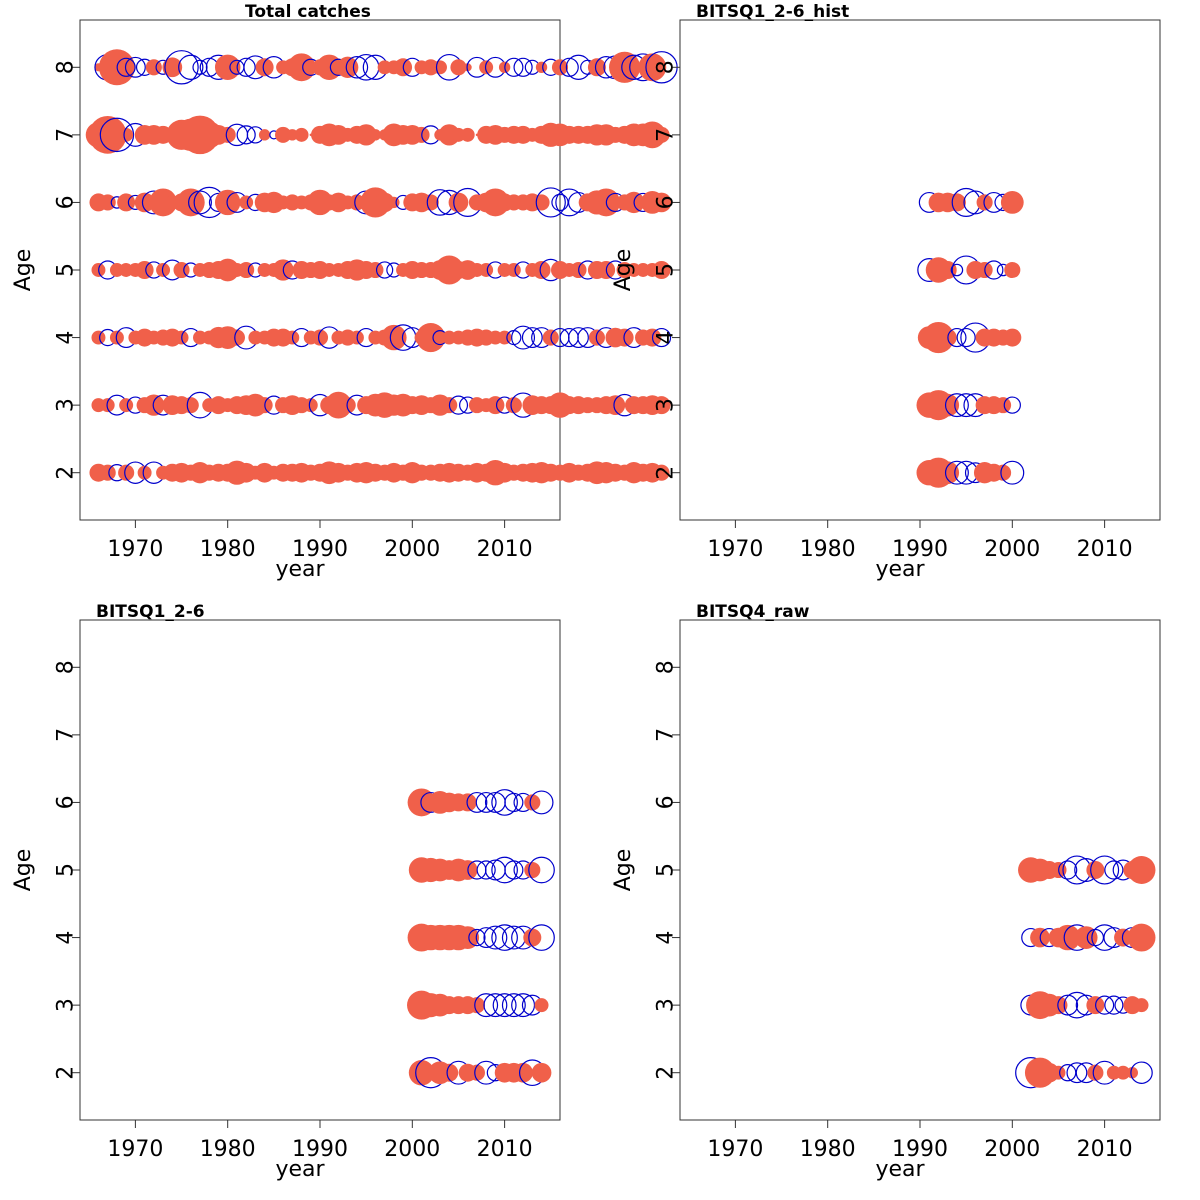 The image size is (1200, 1200). What do you see at coordinates (666, 405) in the screenshot?
I see `y-tick-label: 3` at bounding box center [666, 405].